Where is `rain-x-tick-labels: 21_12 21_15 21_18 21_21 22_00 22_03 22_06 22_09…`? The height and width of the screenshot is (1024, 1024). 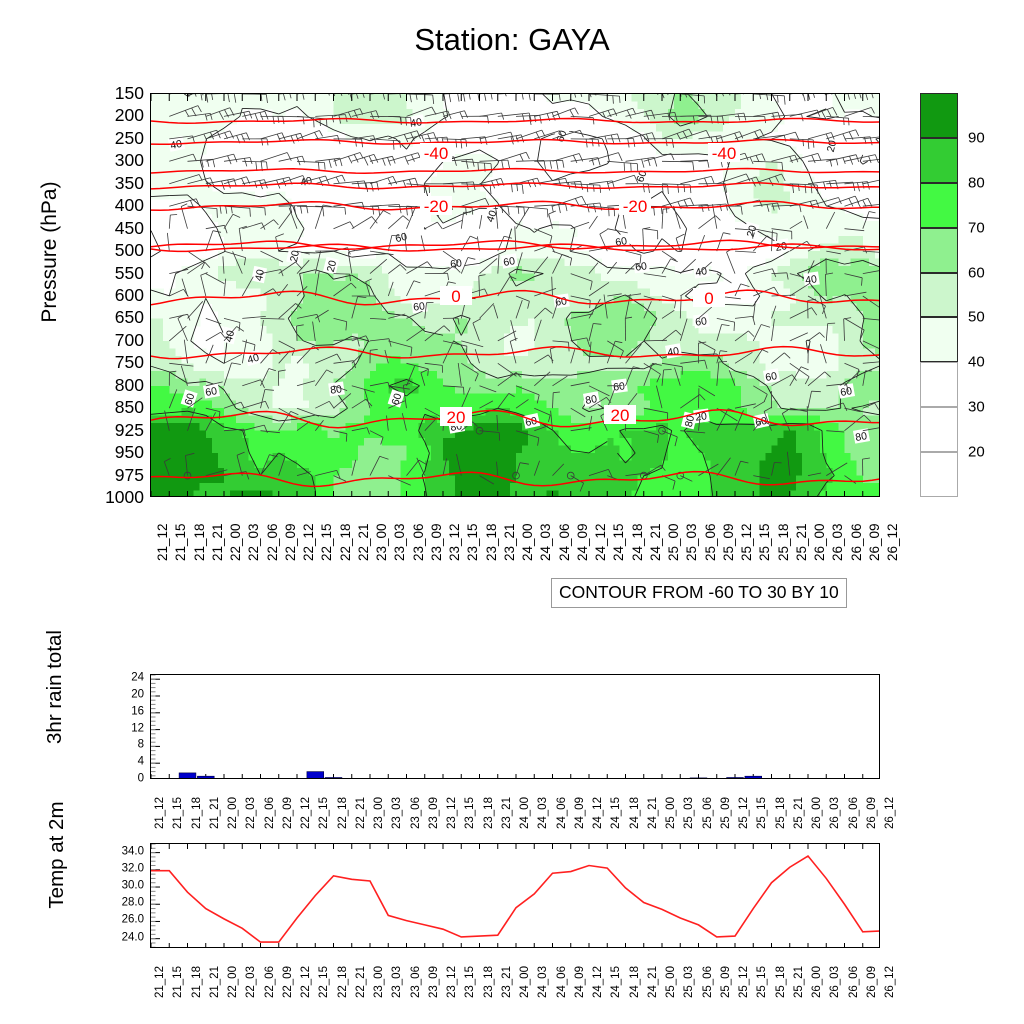
rain-x-tick-labels: 21_12 21_15 21_18 21_21 22_00 22_03 22_06 22_09… is located at coordinates (523, 812).